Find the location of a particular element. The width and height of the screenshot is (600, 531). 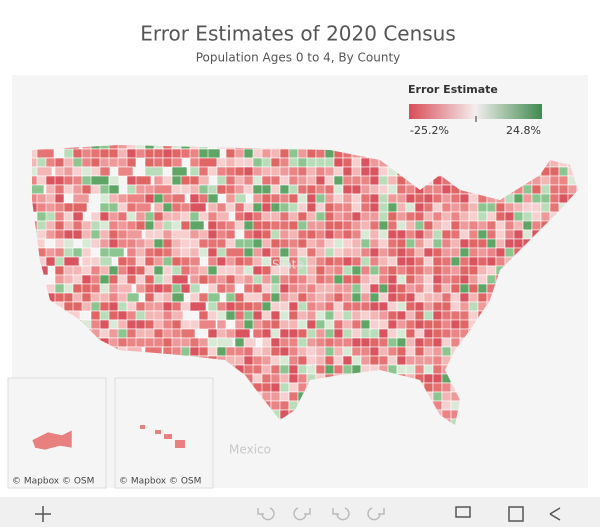

fullscreen-button is located at coordinates (516, 514).